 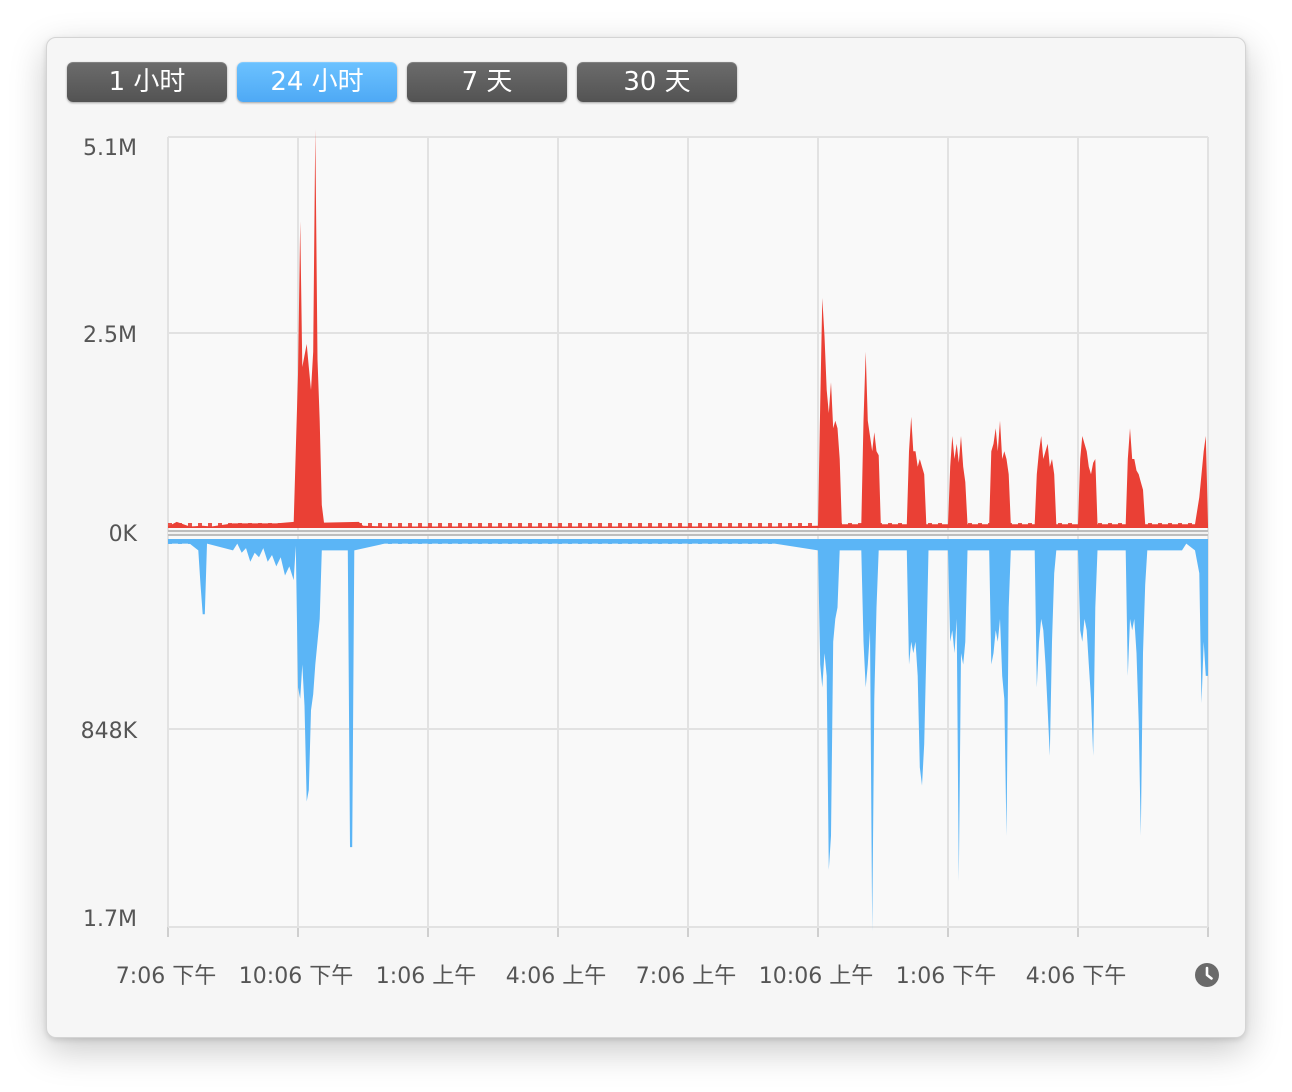 What do you see at coordinates (110, 148) in the screenshot?
I see `y-tick-label: 5.1M` at bounding box center [110, 148].